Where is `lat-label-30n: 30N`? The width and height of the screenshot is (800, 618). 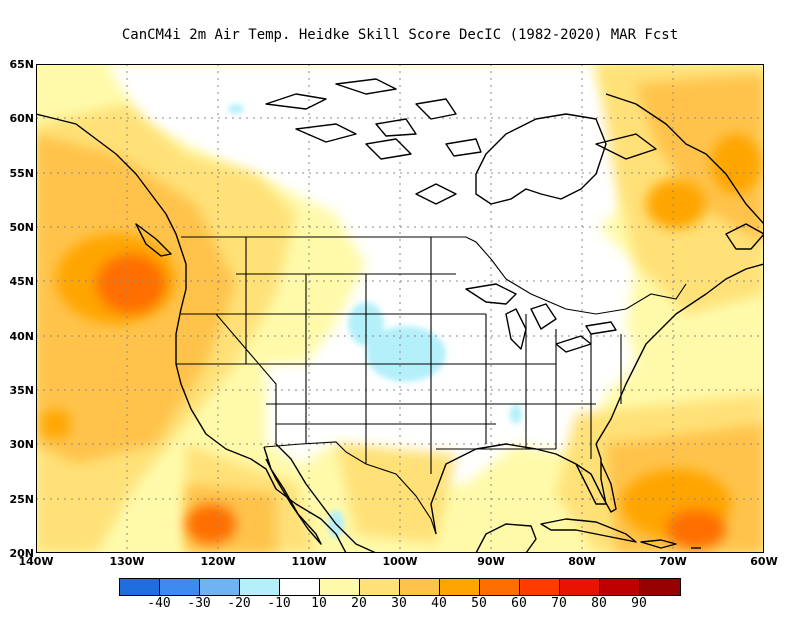 lat-label-30n: 30N is located at coordinates (21, 444).